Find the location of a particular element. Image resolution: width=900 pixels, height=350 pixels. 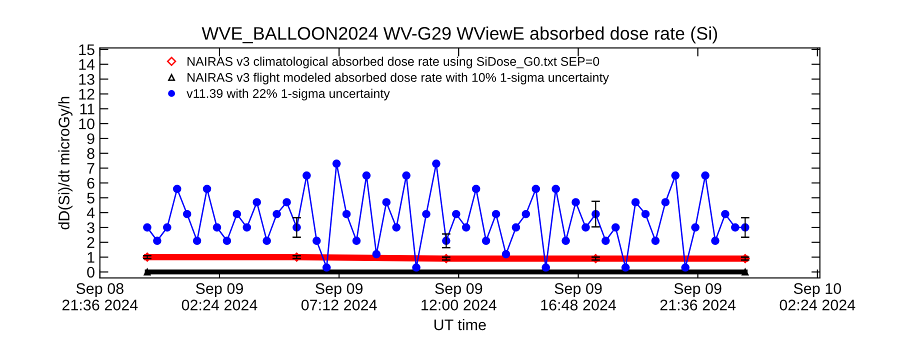

x-tick-label: Sep 09 16:48 2024 is located at coordinates (578, 296).